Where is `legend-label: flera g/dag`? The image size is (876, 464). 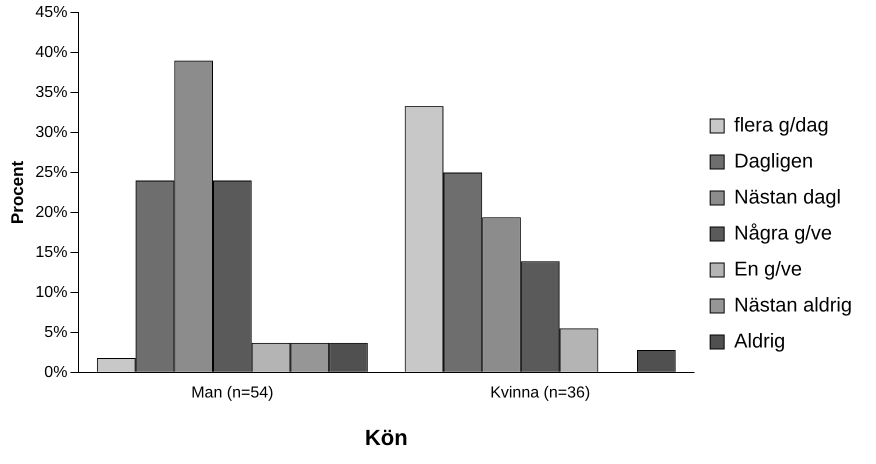
legend-label: flera g/dag is located at coordinates (781, 125).